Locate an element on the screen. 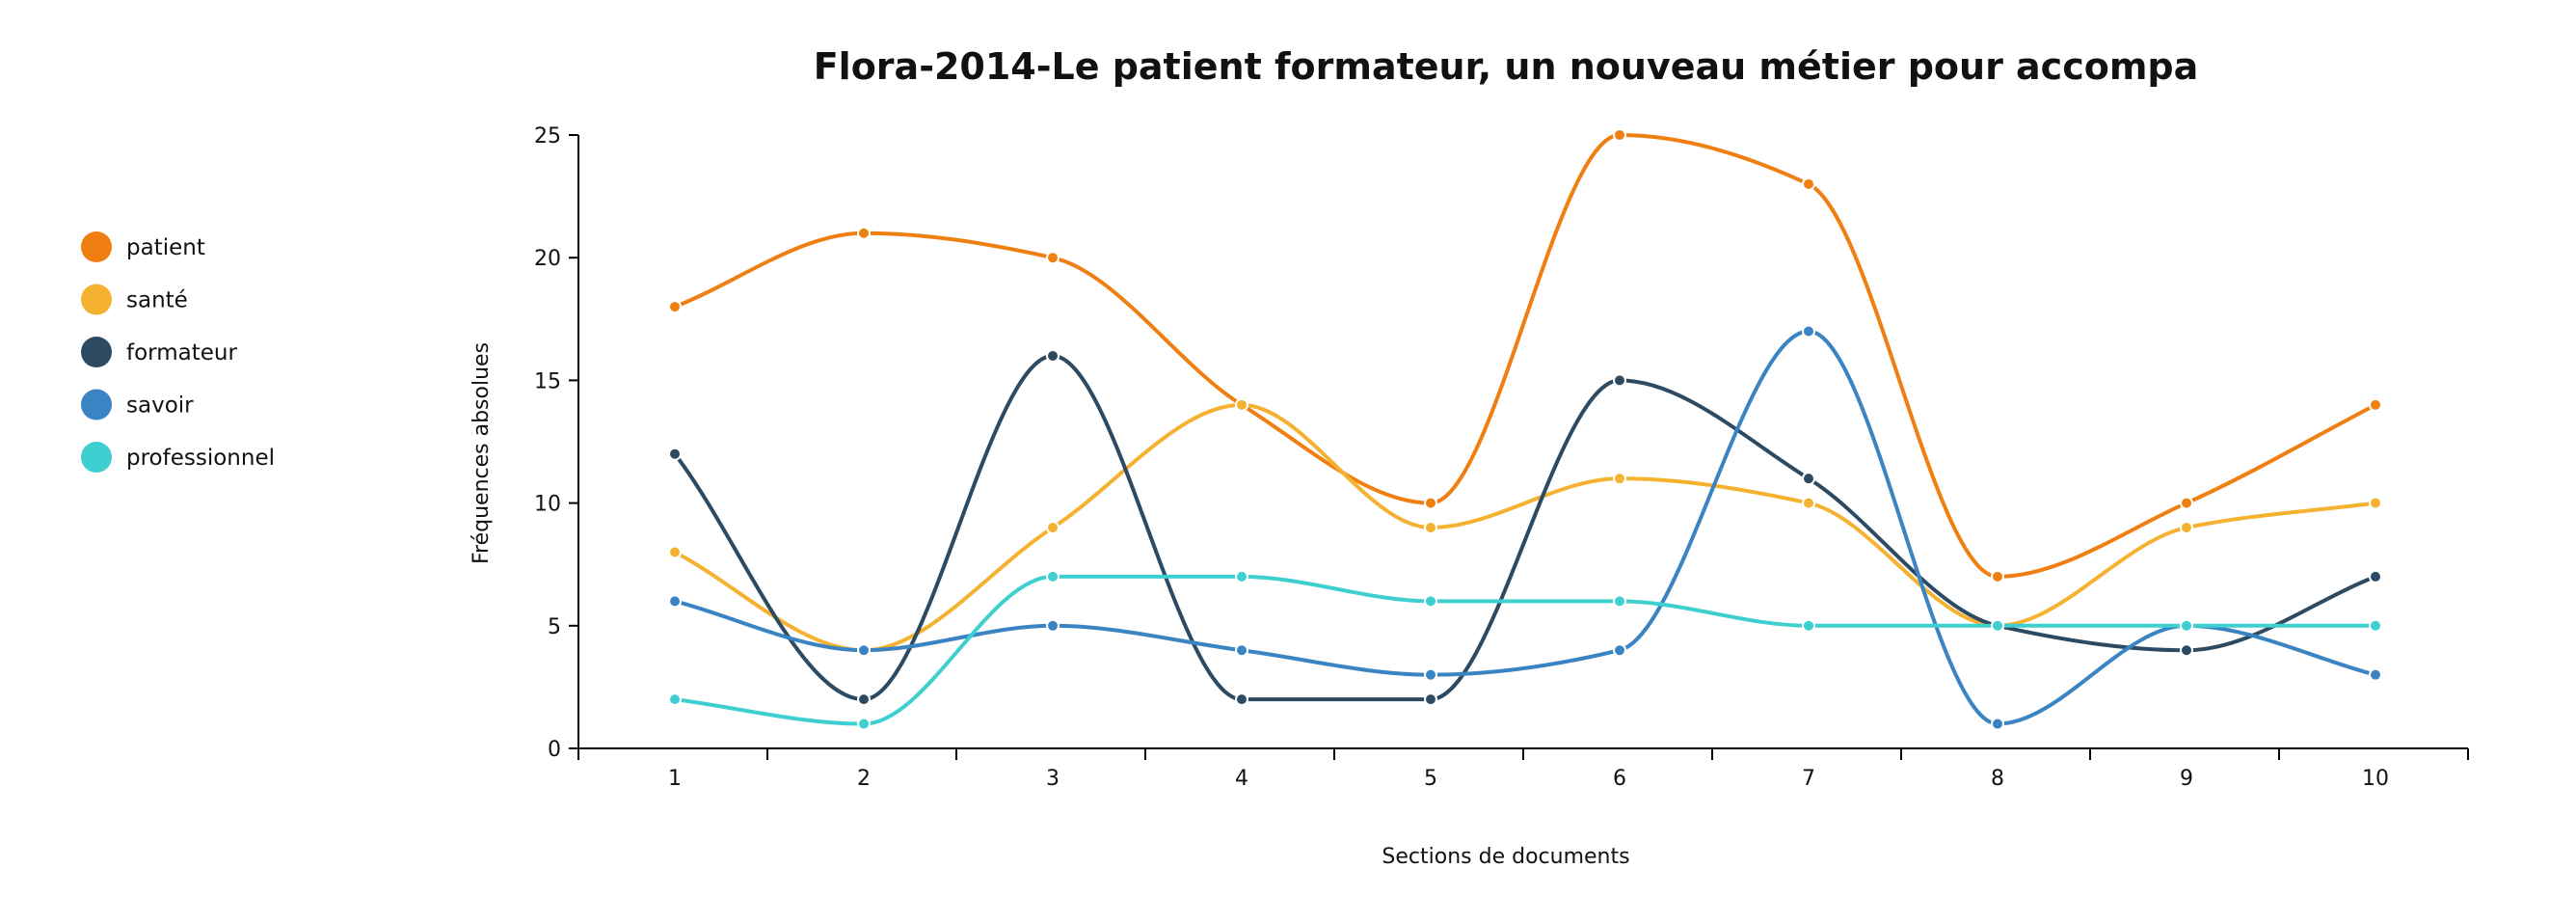 This screenshot has width=2576, height=922. x-tick-label: 1 is located at coordinates (675, 779).